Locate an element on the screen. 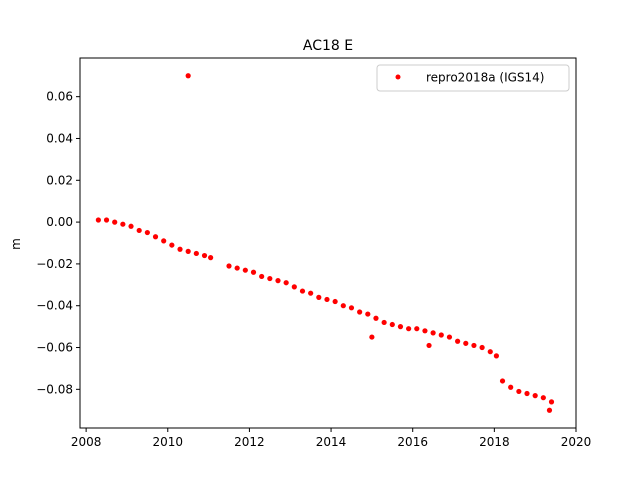  y-tick-label: −0.04 is located at coordinates (54, 306).